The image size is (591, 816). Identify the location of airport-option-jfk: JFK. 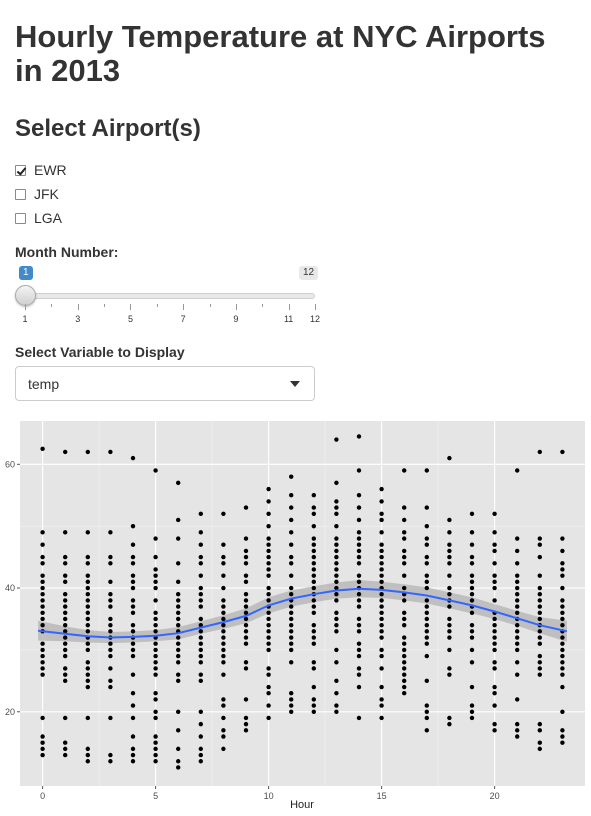
(41, 194).